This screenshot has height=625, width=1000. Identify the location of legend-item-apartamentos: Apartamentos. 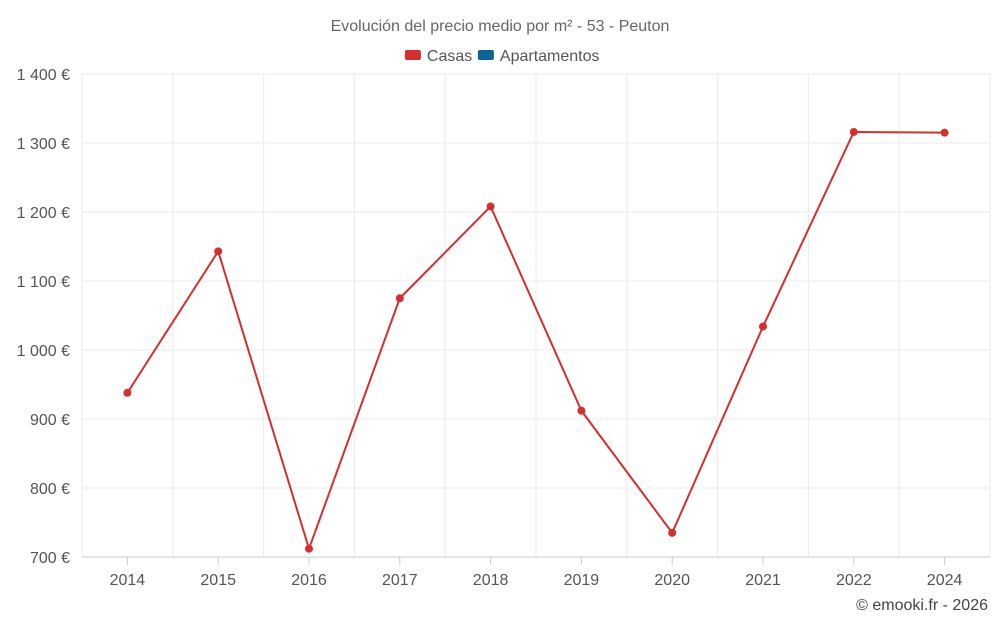
(538, 56).